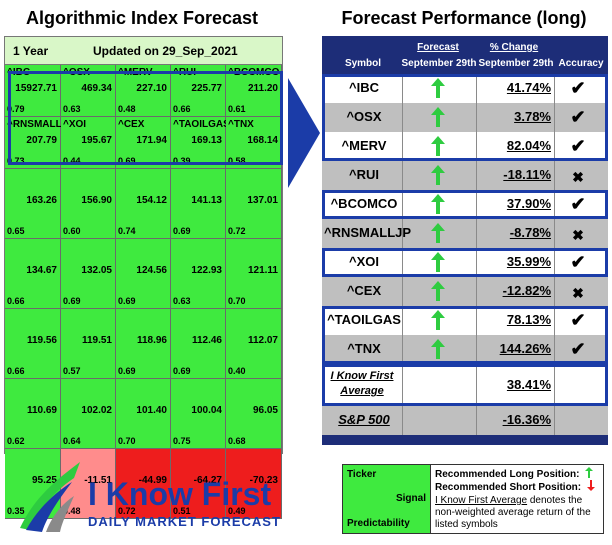 Image resolution: width=612 pixels, height=545 pixels. Describe the element at coordinates (143, 414) in the screenshot. I see `forecast-cell: 101.40 0.70` at that location.